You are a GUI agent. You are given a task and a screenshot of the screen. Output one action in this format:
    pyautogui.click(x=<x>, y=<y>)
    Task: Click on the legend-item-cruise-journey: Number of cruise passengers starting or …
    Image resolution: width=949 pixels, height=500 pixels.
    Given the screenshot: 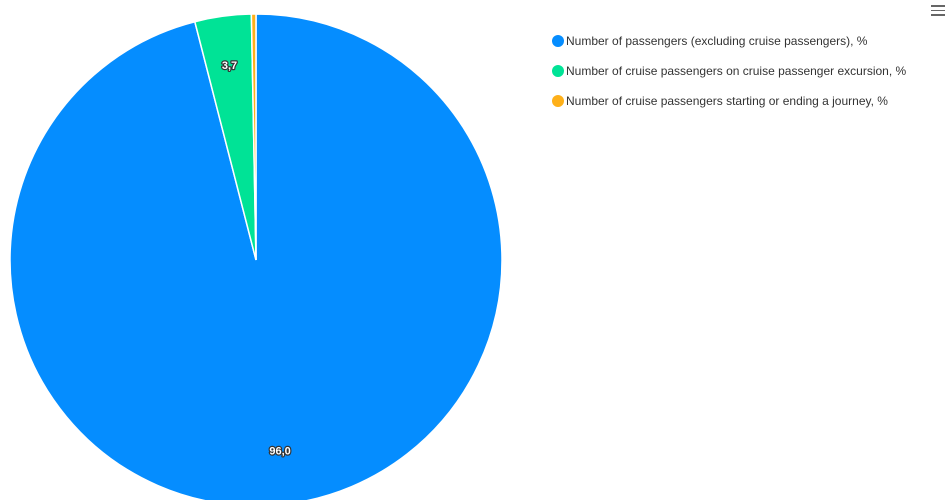 What is the action you would take?
    pyautogui.click(x=729, y=101)
    